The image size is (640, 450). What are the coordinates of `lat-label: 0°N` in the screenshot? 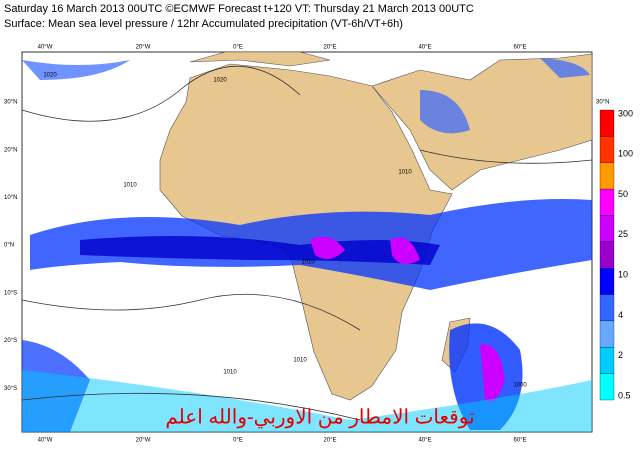 It's located at (9, 246).